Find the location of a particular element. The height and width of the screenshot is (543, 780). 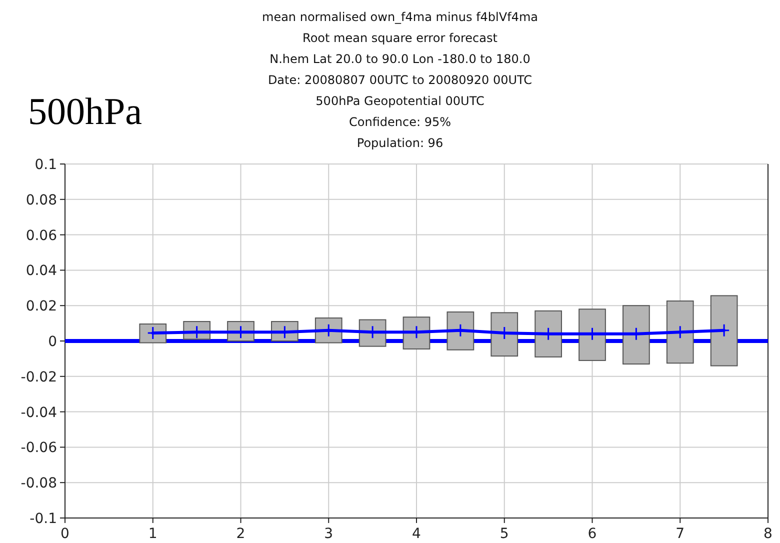

x-tick-label: 4 is located at coordinates (417, 534).